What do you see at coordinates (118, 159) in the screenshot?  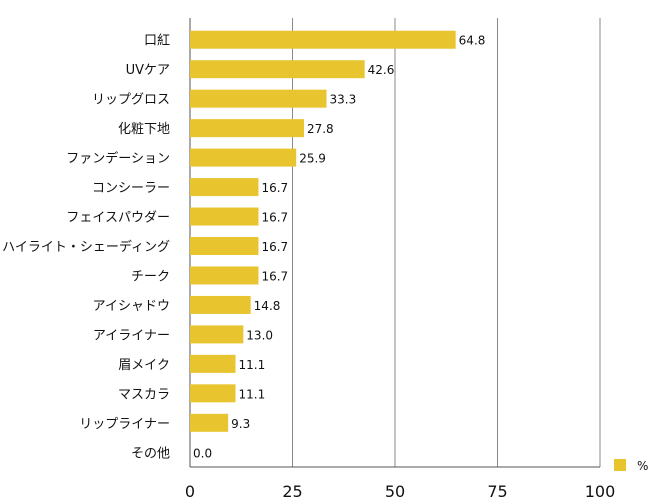 I see `category-label: ファンデーション` at bounding box center [118, 159].